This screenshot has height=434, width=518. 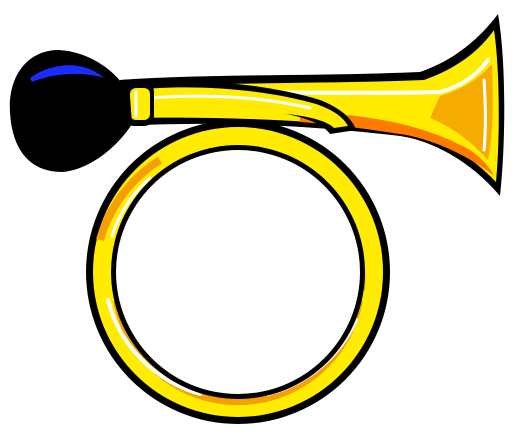 What do you see at coordinates (243, 107) in the screenshot?
I see `horn-joint` at bounding box center [243, 107].